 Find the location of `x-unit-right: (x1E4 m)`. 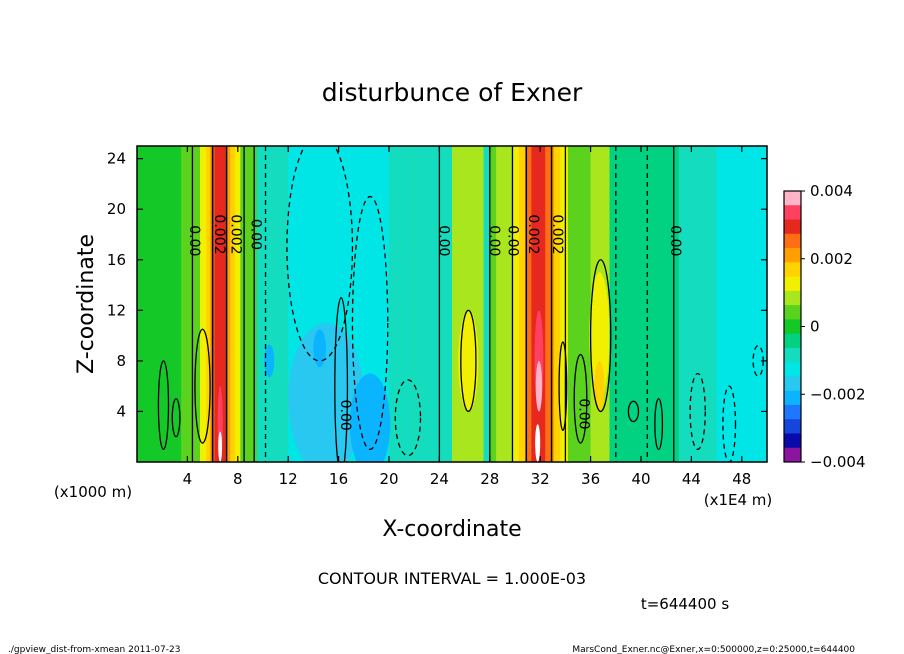

x-unit-right: (x1E4 m) is located at coordinates (738, 500).